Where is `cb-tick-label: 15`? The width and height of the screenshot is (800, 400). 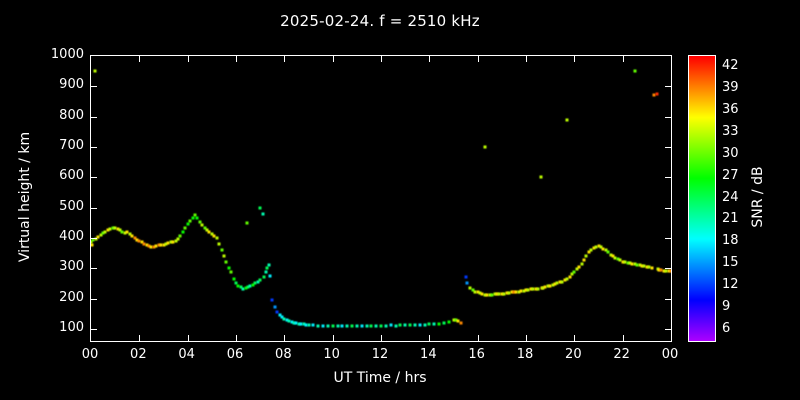 cb-tick-label: 15 is located at coordinates (730, 263).